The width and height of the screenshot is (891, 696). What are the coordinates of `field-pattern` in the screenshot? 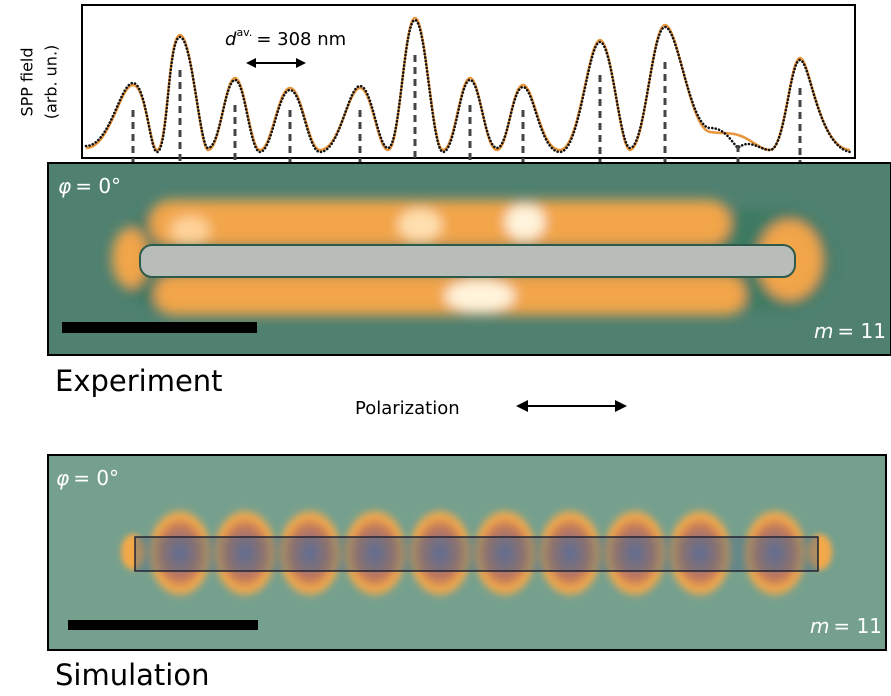 It's located at (476, 553).